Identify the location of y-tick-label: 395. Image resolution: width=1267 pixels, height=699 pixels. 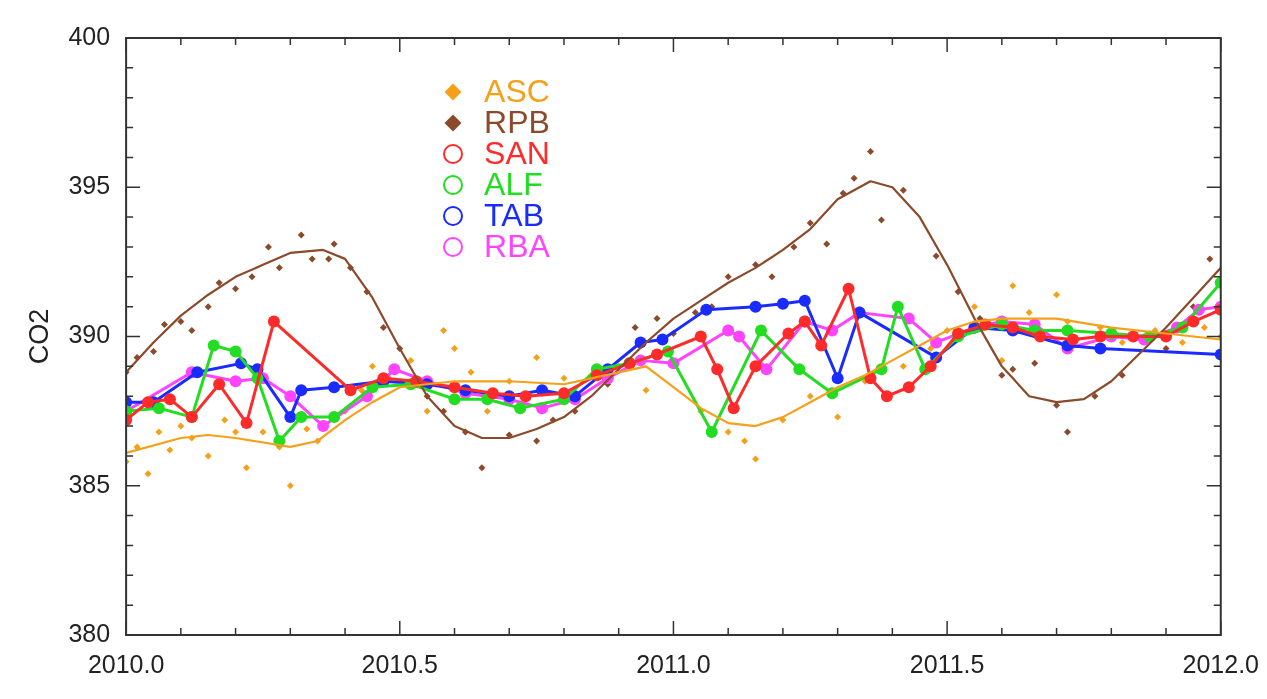
(89, 185).